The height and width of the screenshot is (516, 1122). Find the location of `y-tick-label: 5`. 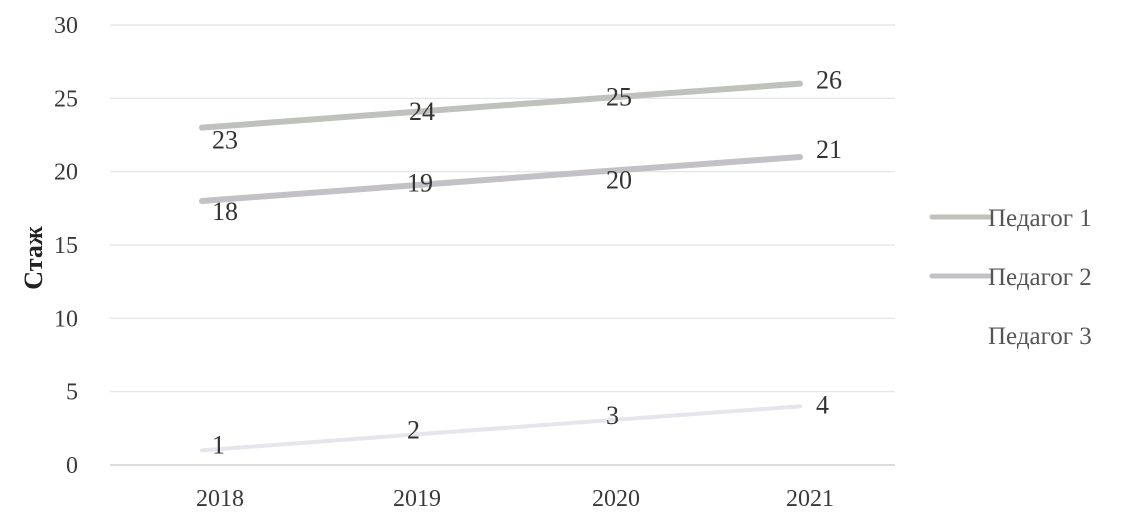

y-tick-label: 5 is located at coordinates (72, 393).